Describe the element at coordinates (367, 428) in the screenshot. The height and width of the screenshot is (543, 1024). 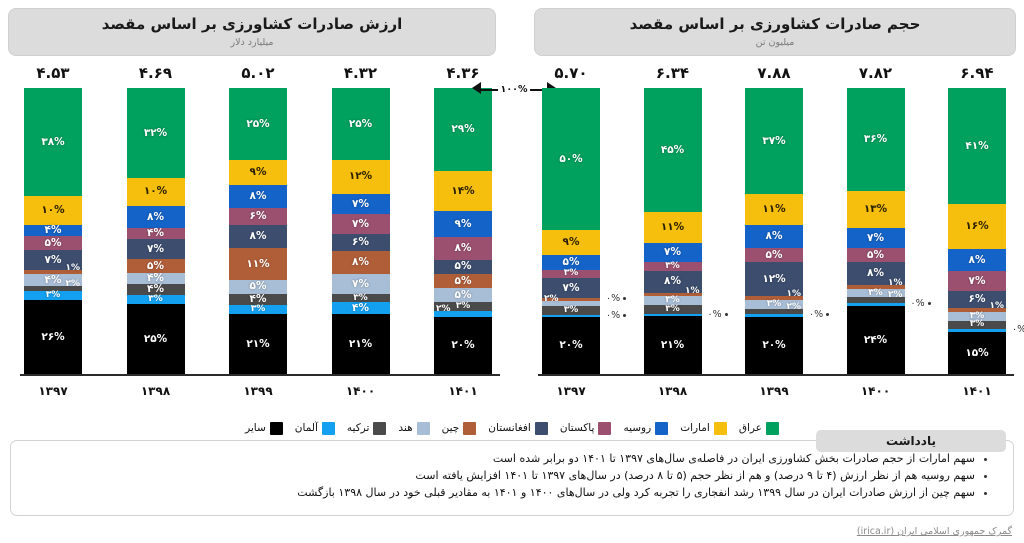
I see `legend-item: ترکیه` at that location.